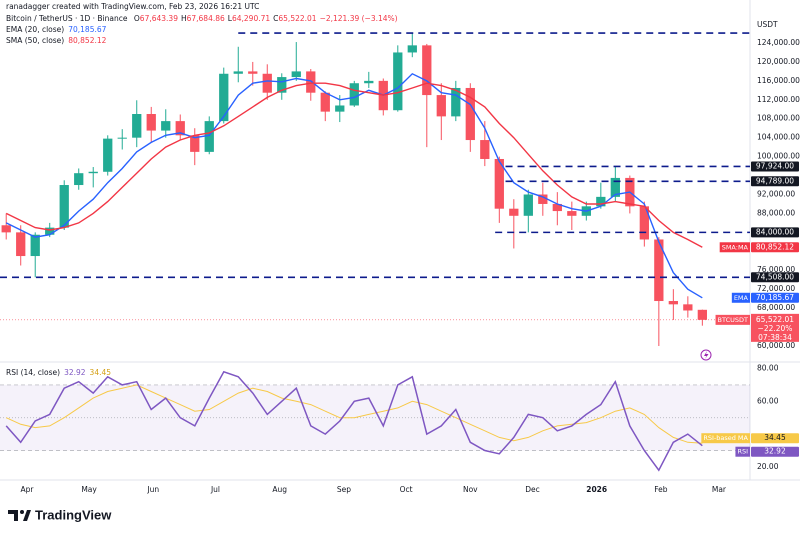 The width and height of the screenshot is (800, 533). I want to click on rsi-name-tag-box, so click(742, 451).